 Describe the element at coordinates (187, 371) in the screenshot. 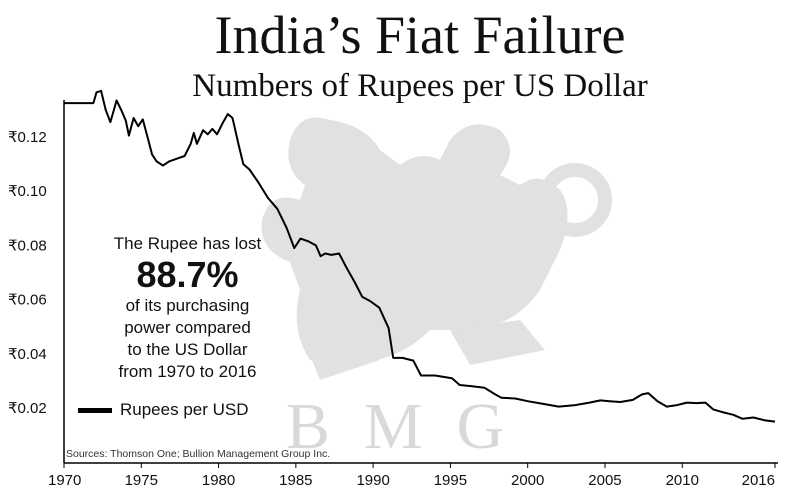

I see `annotation-line-5: from 1970 to 2016` at that location.